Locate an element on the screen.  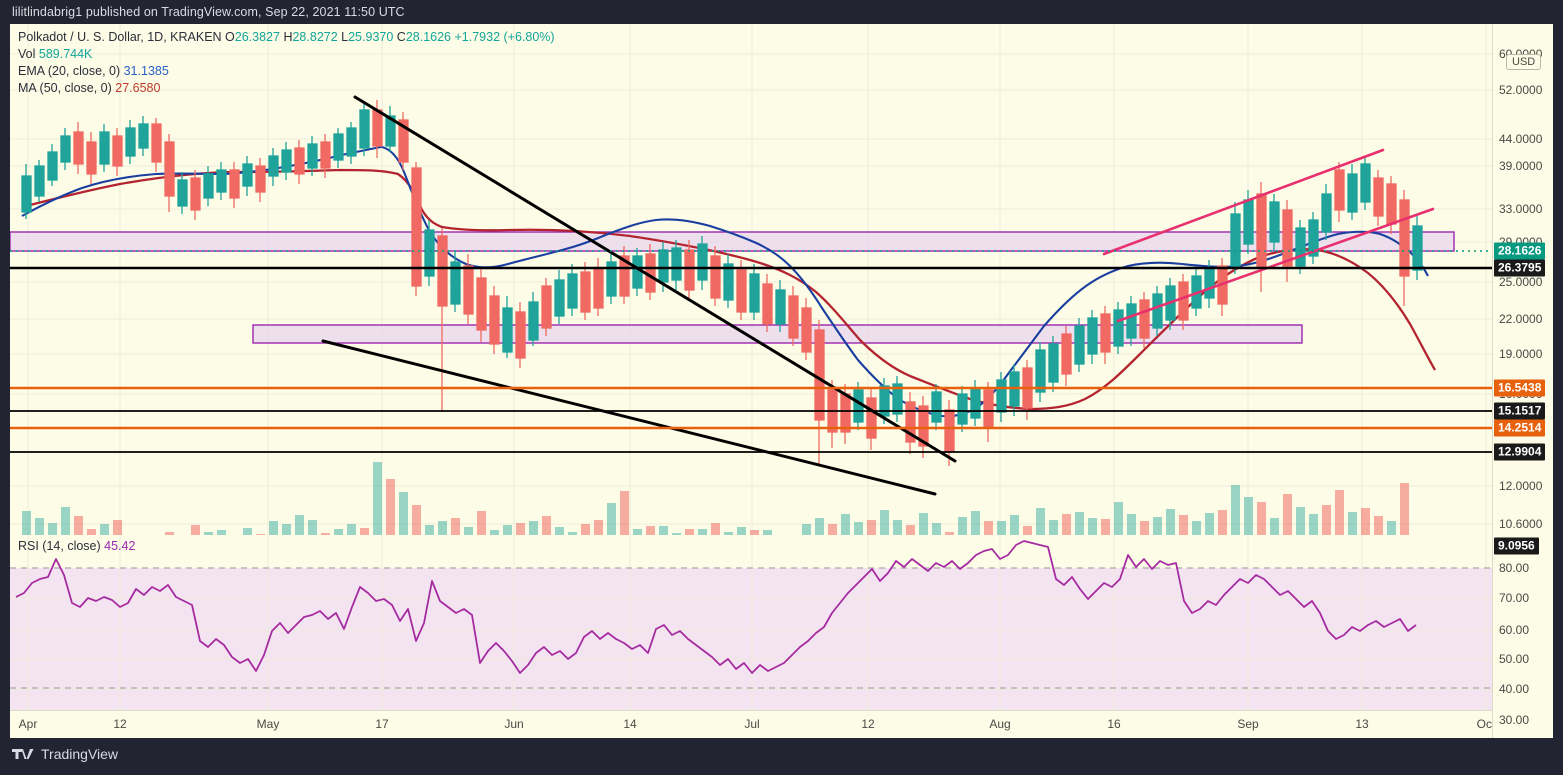
level-price-tag: 16.5438 is located at coordinates (1520, 388).